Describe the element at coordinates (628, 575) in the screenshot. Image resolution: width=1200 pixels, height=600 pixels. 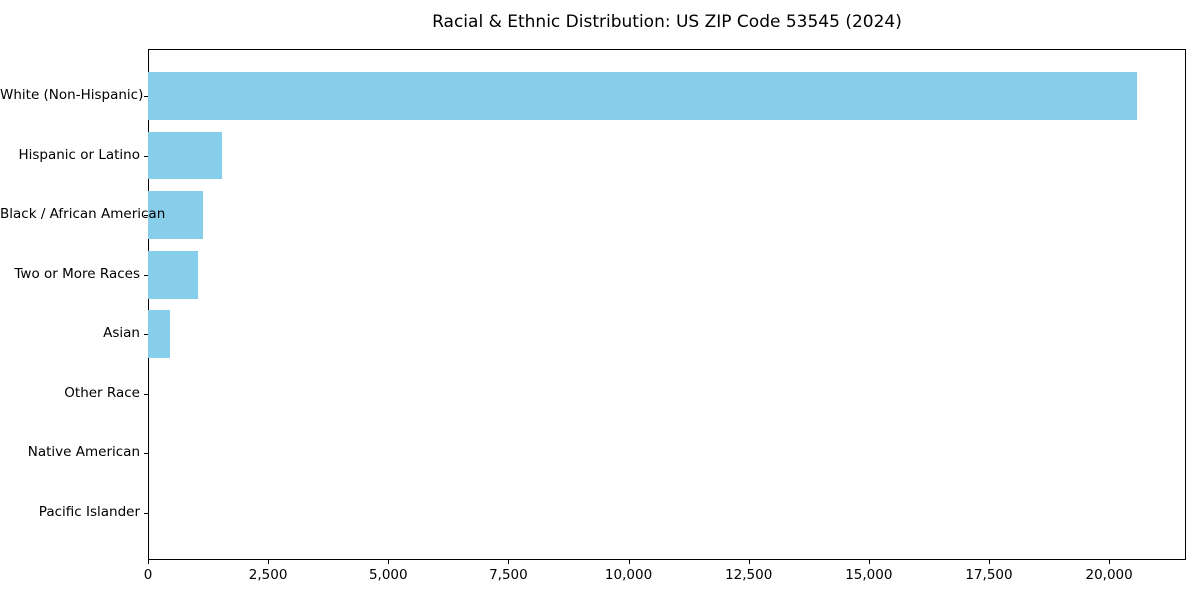
I see `x-tick-label: 10,000` at that location.